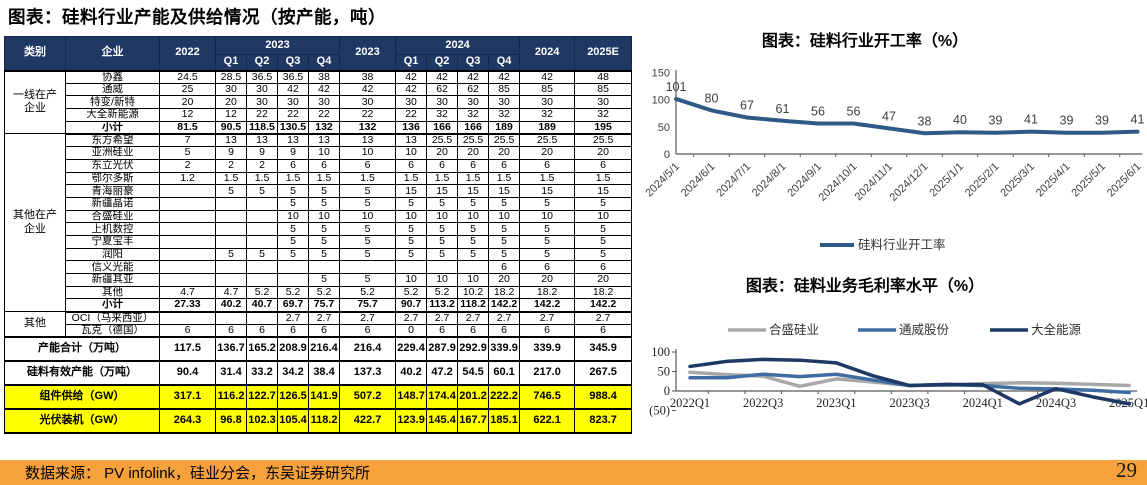 The width and height of the screenshot is (1147, 485). Describe the element at coordinates (909, 403) in the screenshot. I see `svg-text: 2023Q3` at that location.